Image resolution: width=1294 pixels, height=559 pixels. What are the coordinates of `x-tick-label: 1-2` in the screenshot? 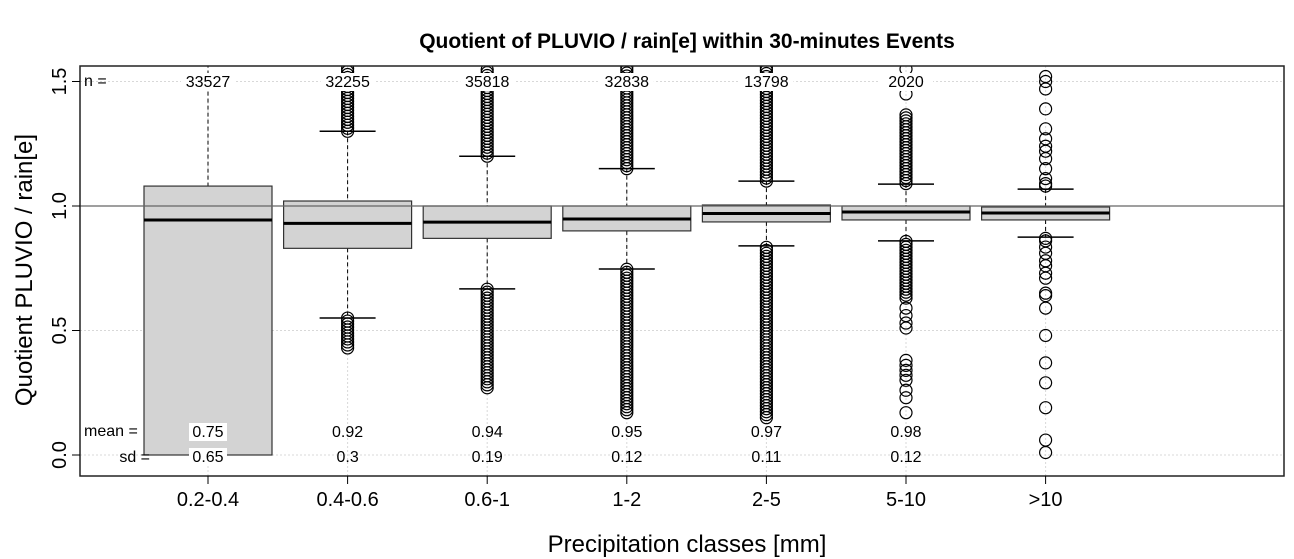 It's located at (626, 500).